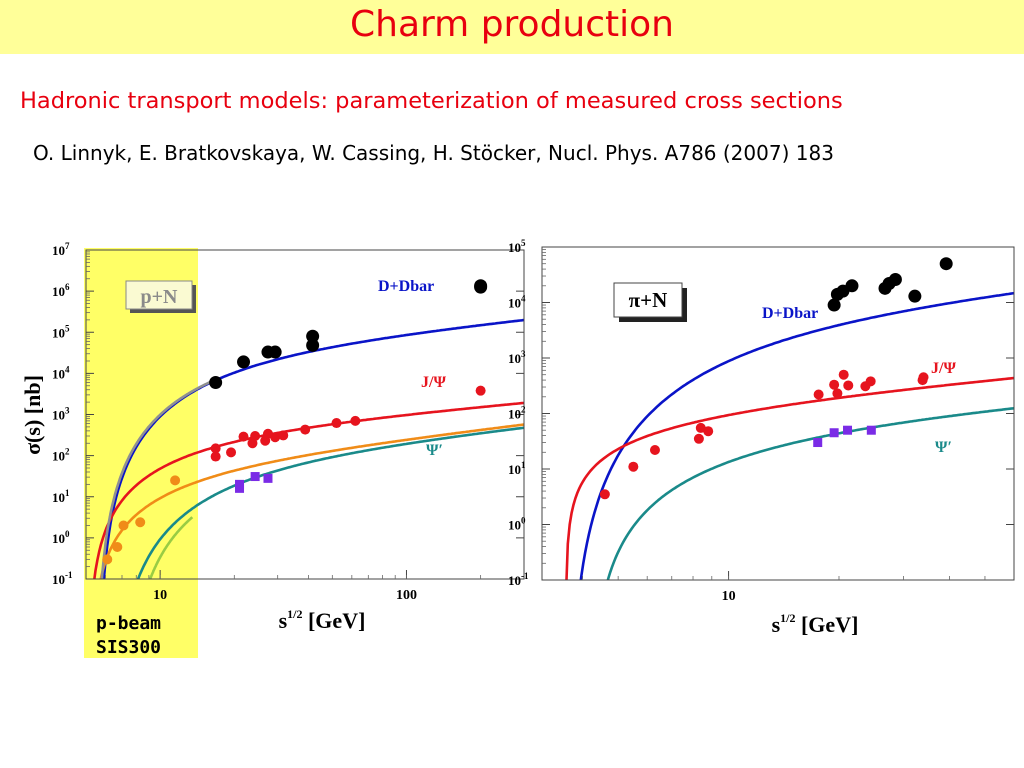 This screenshot has width=1024, height=768. Describe the element at coordinates (434, 450) in the screenshot. I see `pn-legend-psiprime: Ψ′` at that location.